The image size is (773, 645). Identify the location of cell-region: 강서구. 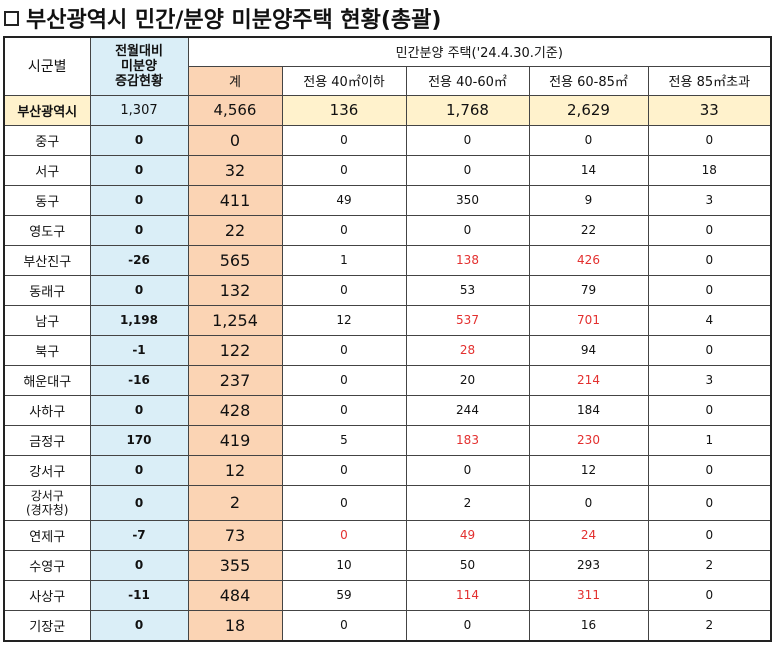
(47, 470).